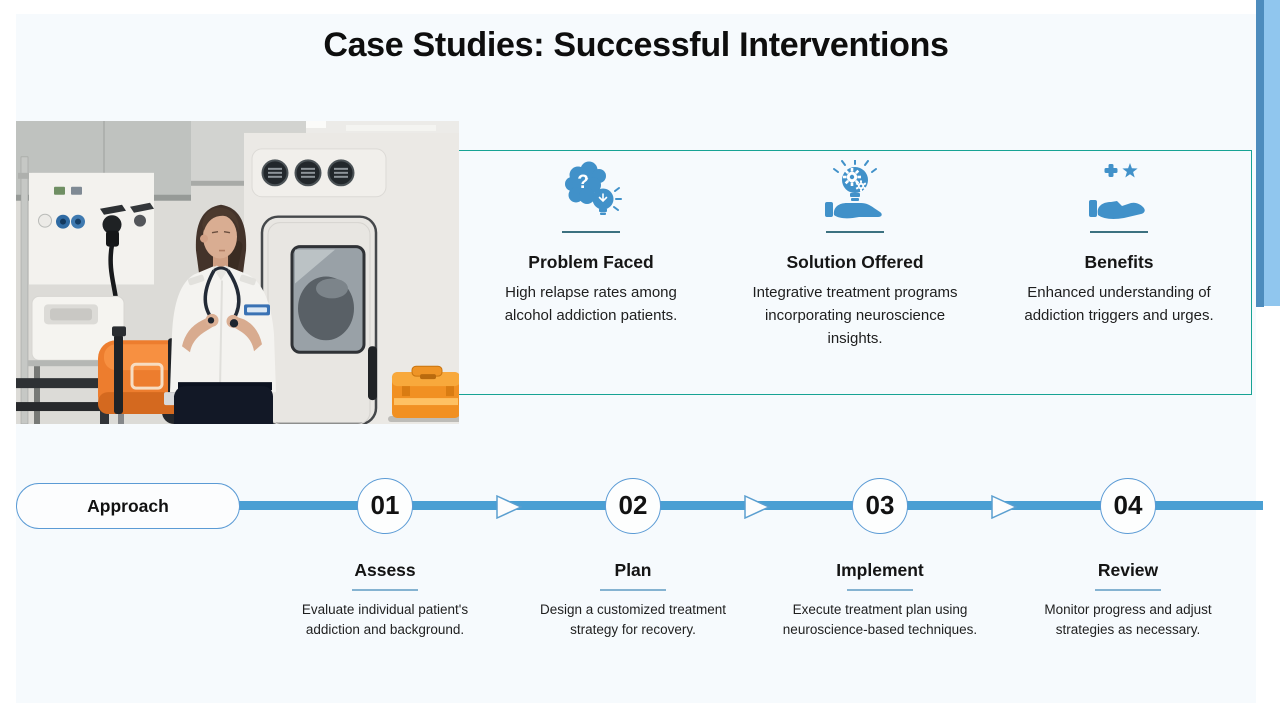 This screenshot has height=720, width=1280. What do you see at coordinates (591, 262) in the screenshot?
I see `column-heading: Problem Faced` at bounding box center [591, 262].